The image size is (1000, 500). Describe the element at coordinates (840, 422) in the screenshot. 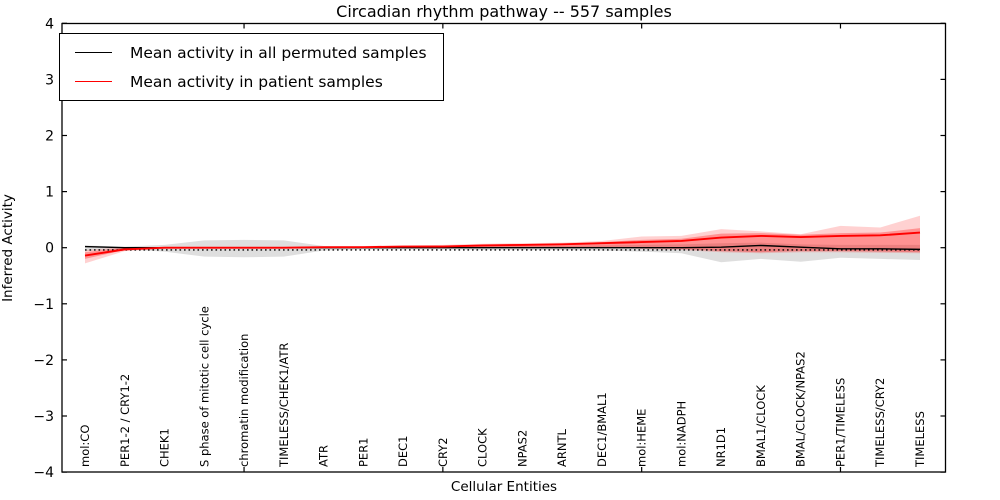

I see `x-category-label: PER1/TIMELESS` at that location.